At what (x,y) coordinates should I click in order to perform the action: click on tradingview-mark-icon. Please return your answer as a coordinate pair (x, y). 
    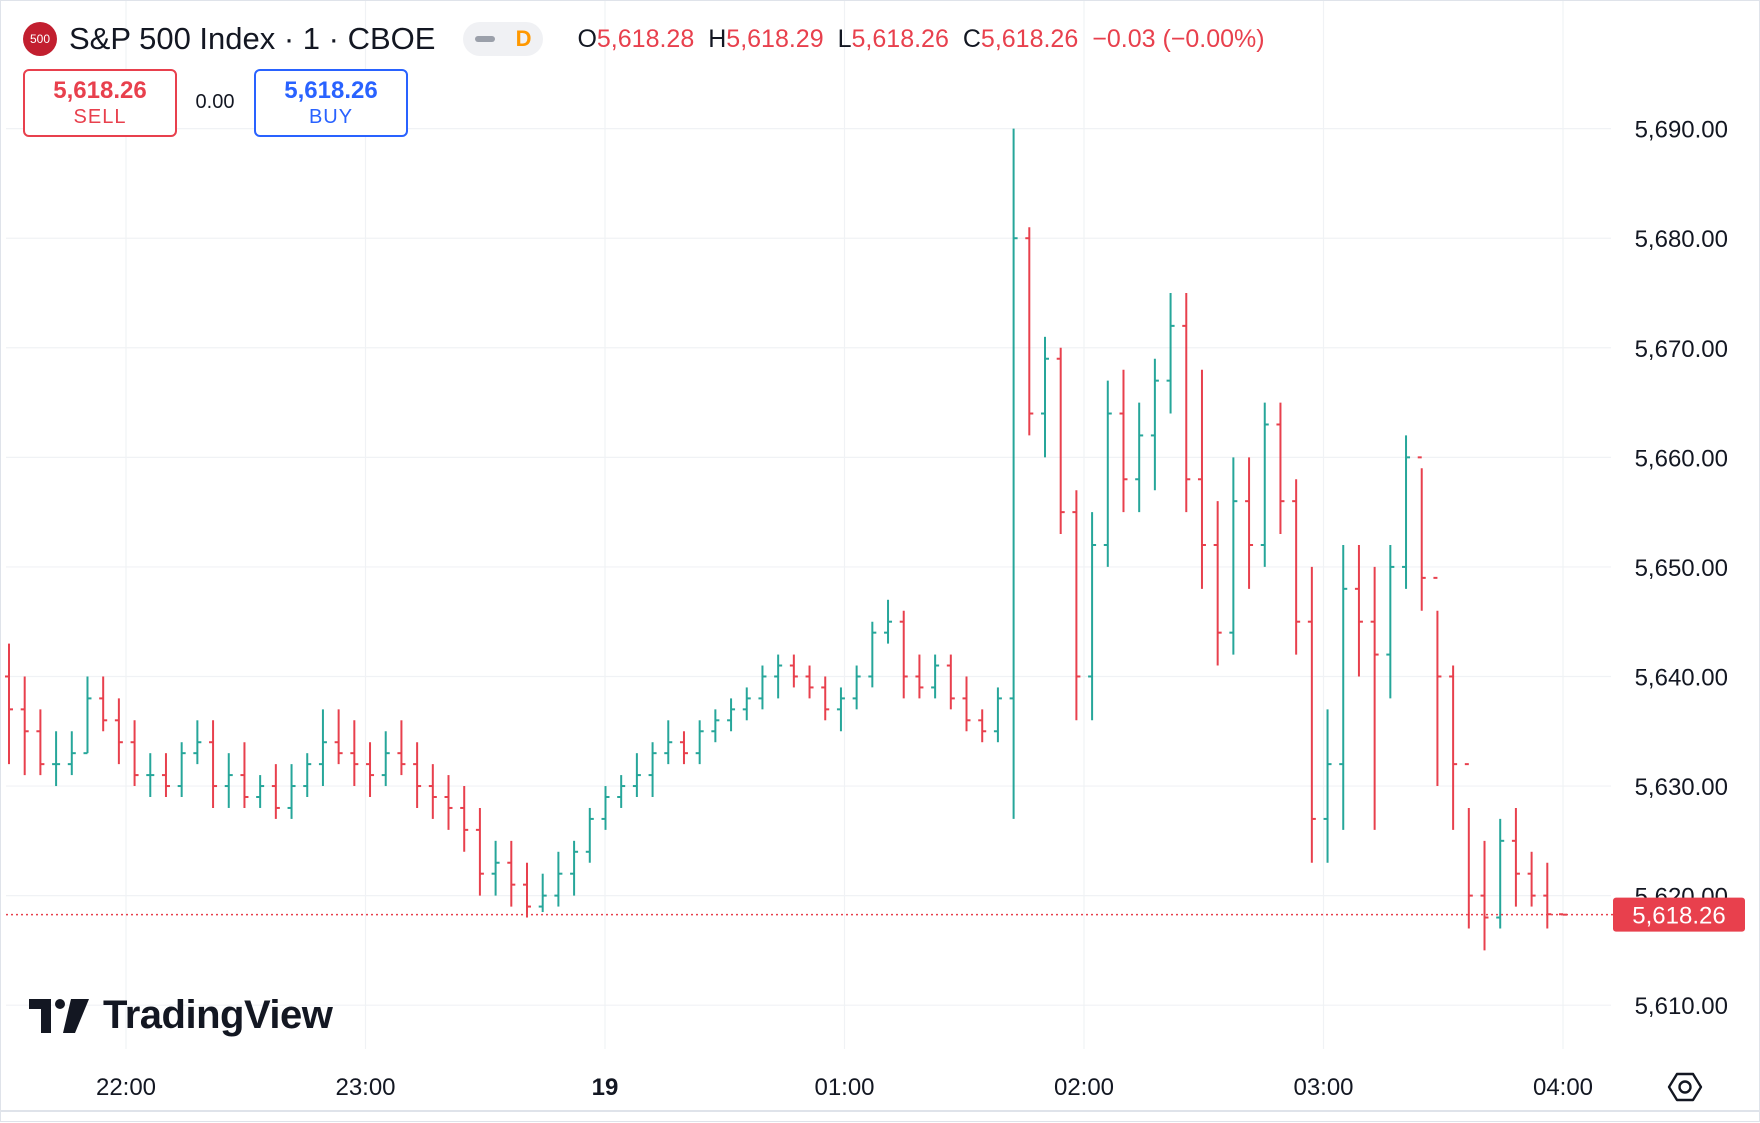
    Looking at the image, I should click on (59, 1015).